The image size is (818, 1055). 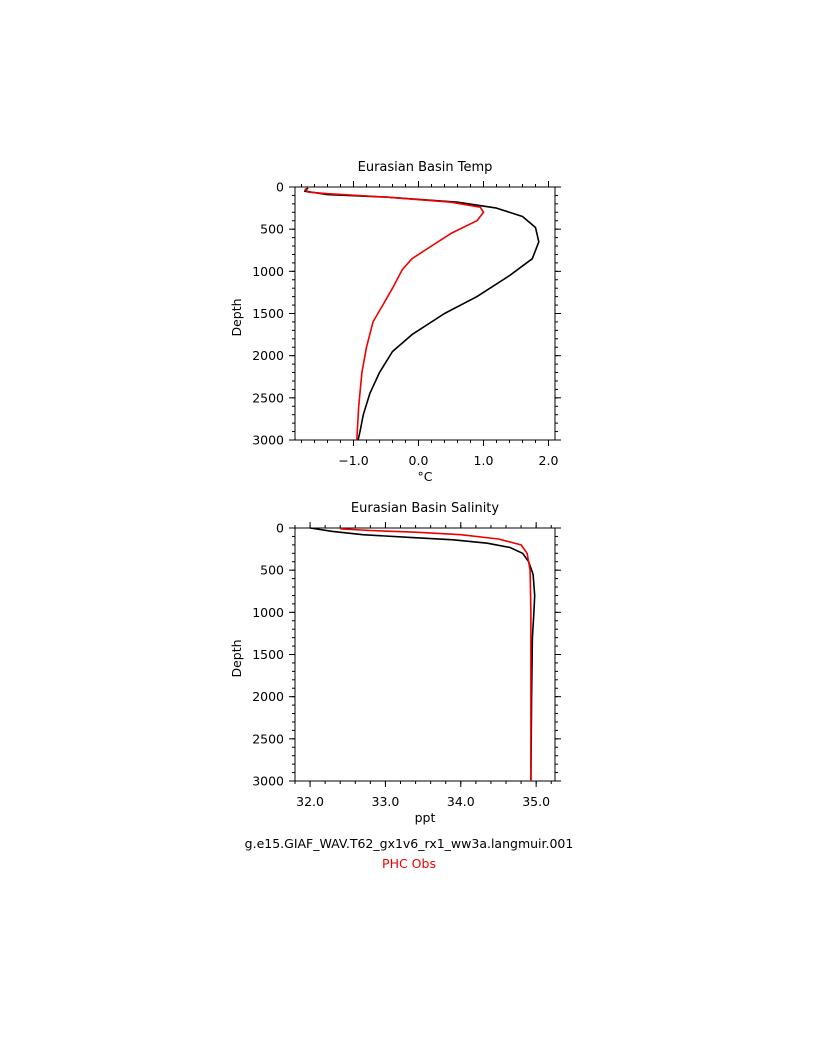 What do you see at coordinates (386, 801) in the screenshot?
I see `x-tick-label: 33.0` at bounding box center [386, 801].